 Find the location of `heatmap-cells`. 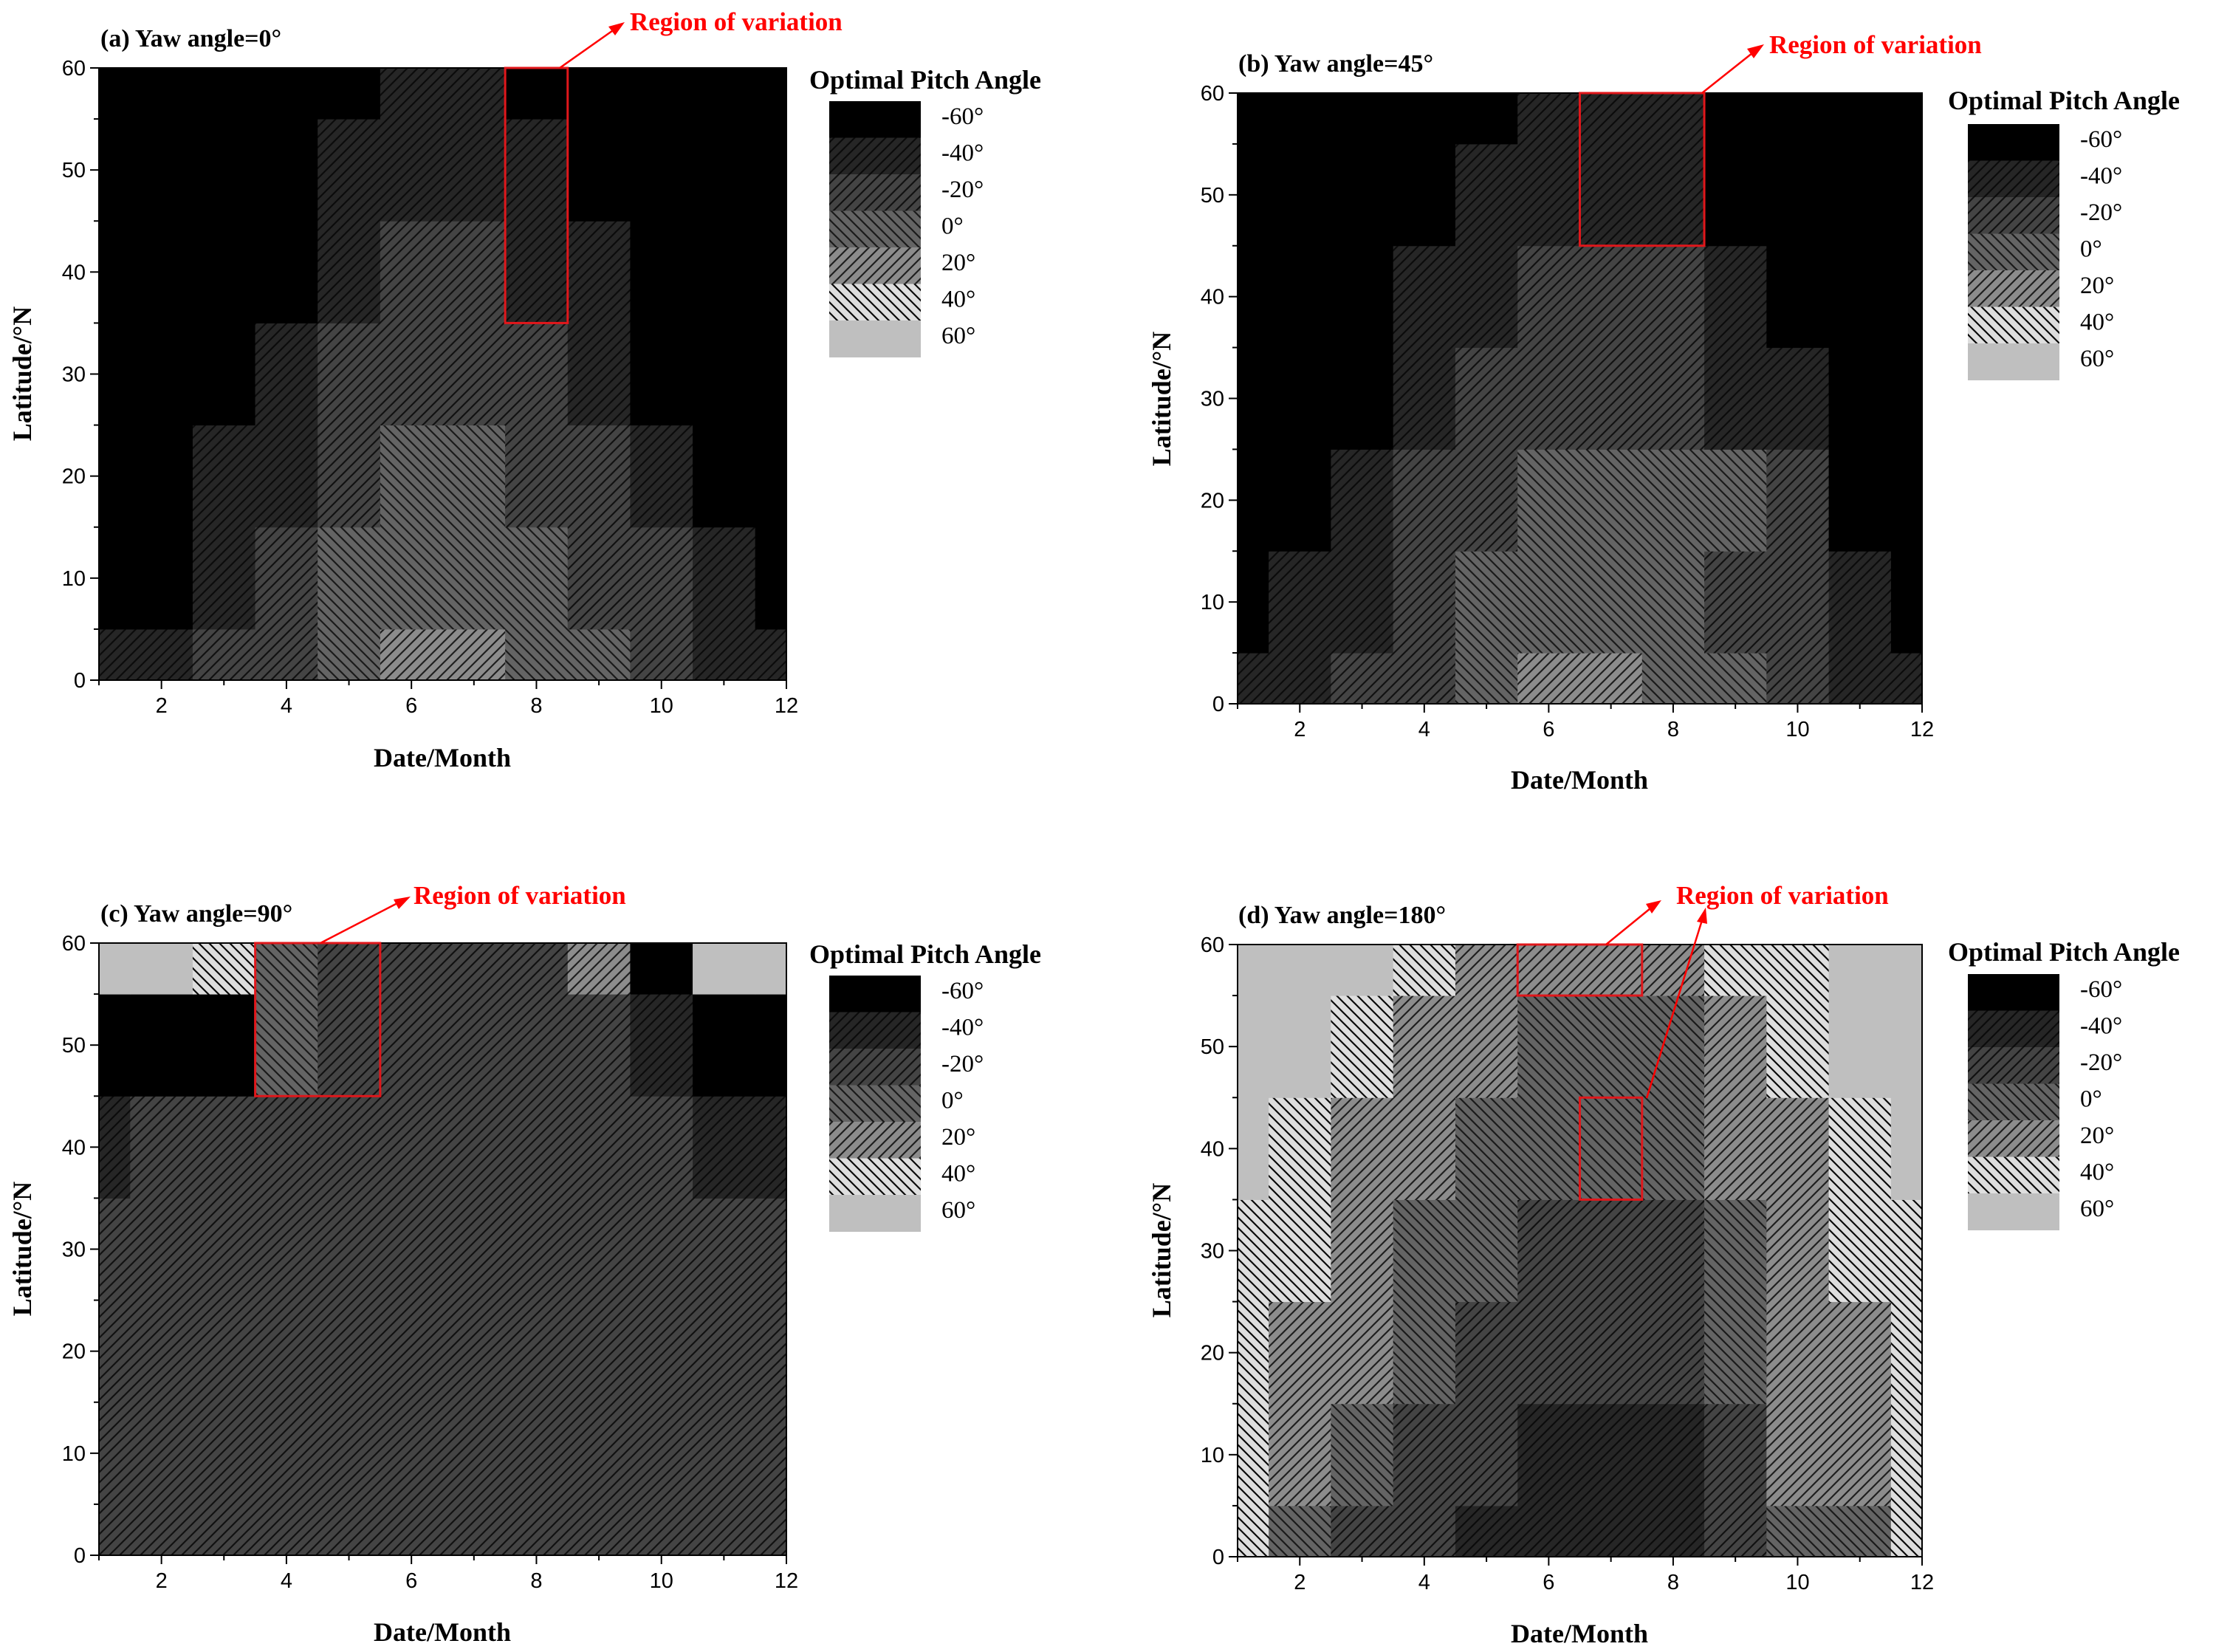

heatmap-cells is located at coordinates (1580, 399).